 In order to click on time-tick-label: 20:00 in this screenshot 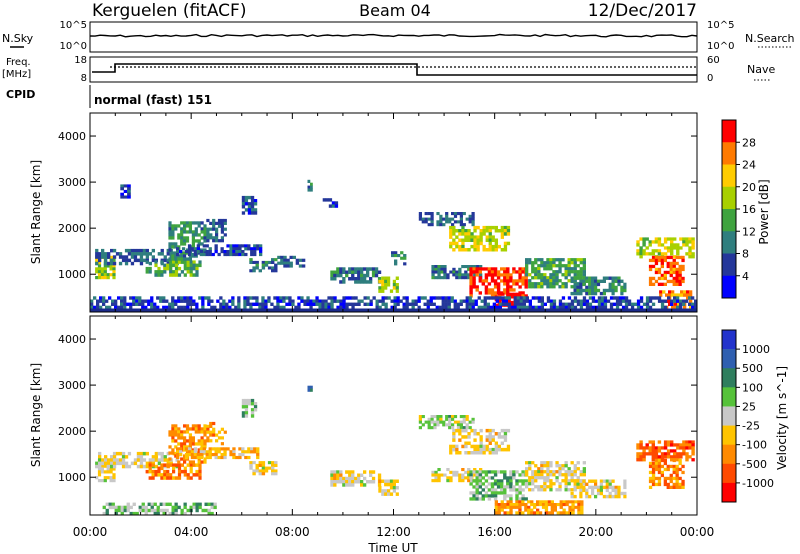, I will do `click(596, 532)`.